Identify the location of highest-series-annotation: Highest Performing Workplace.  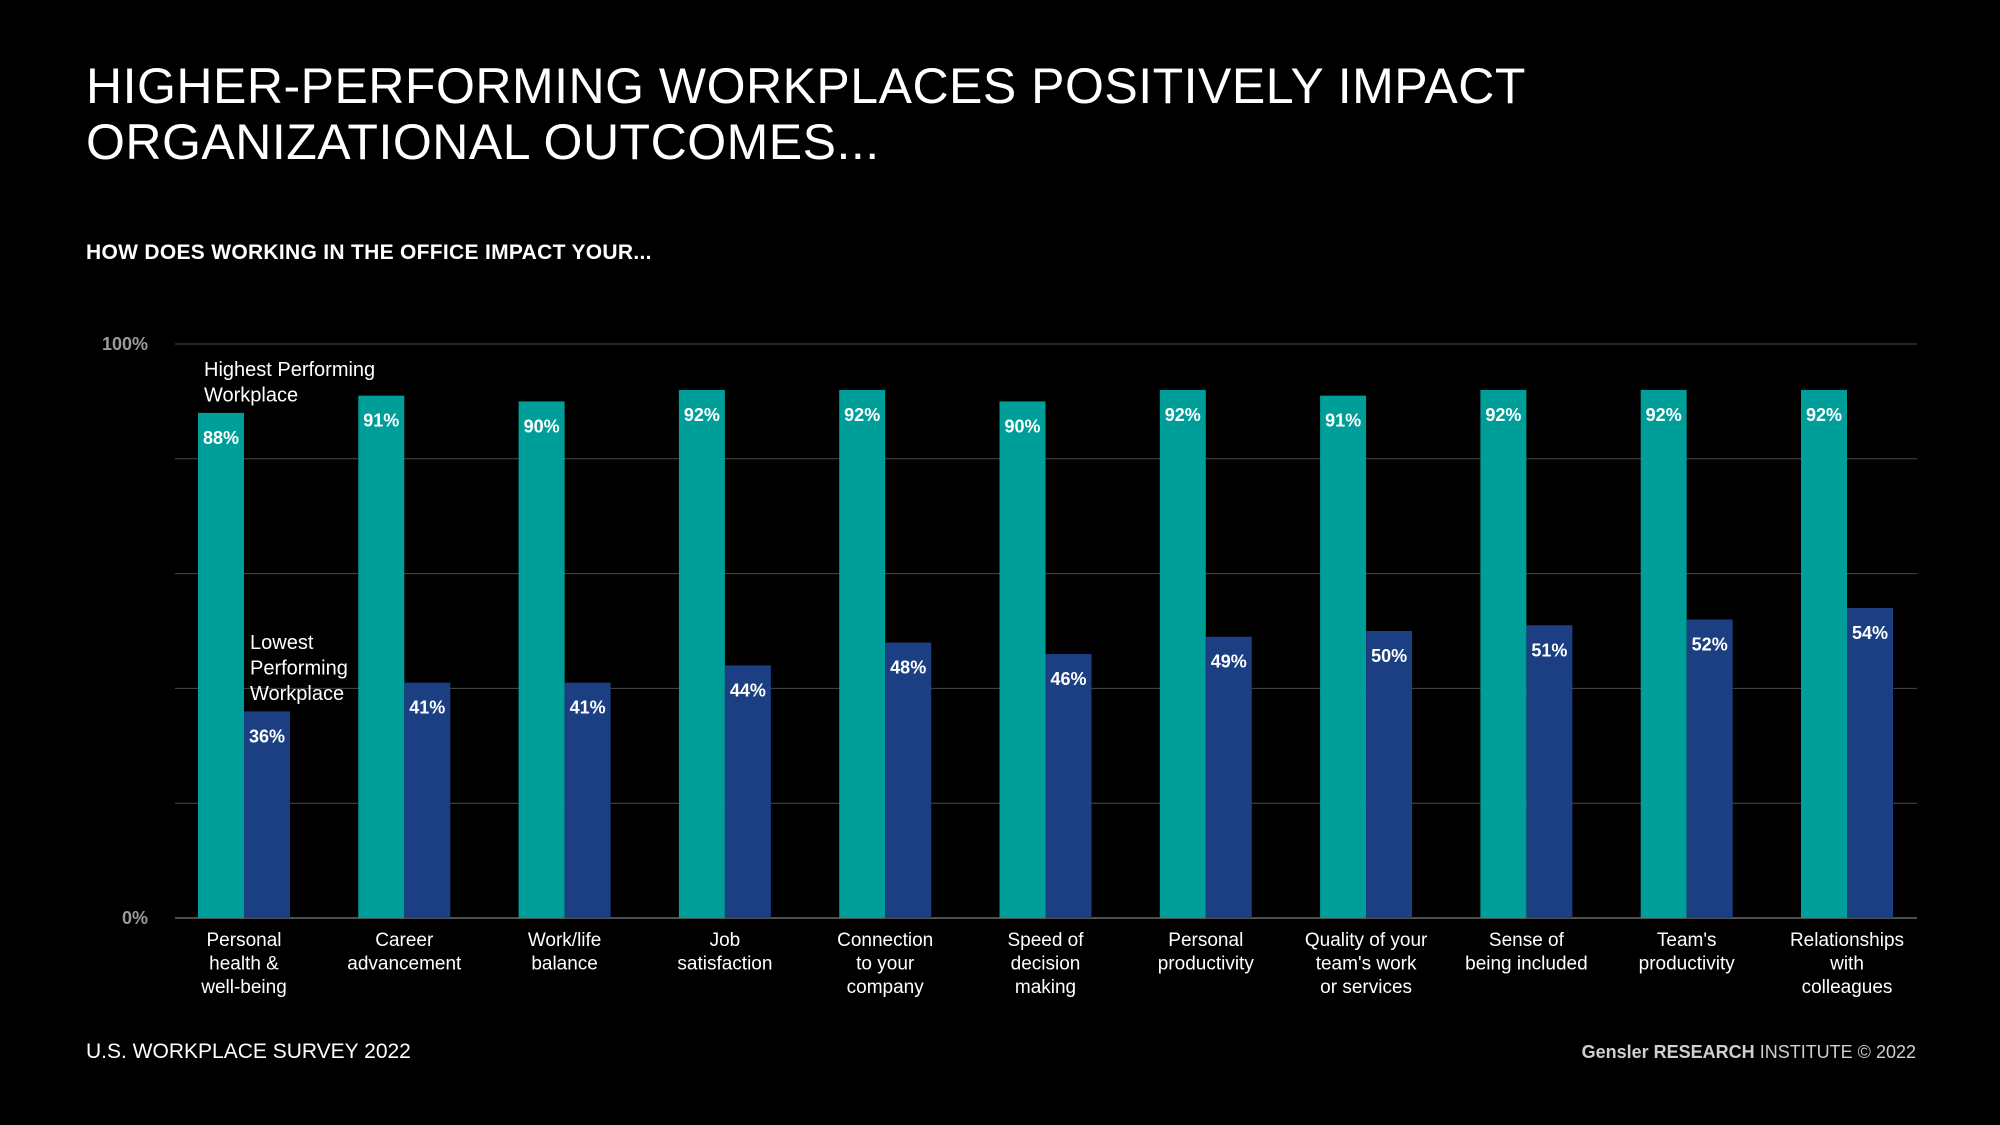
(289, 383).